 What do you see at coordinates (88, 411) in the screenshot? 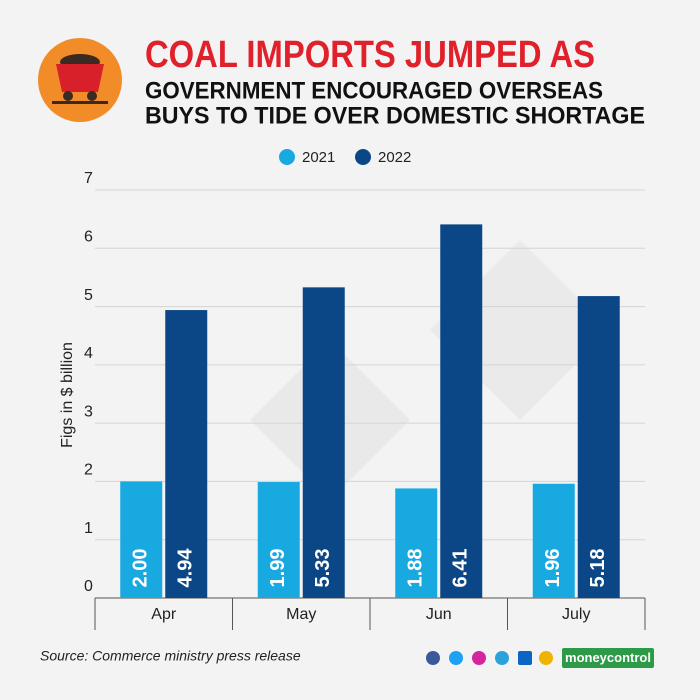
I see `y-tick-label: 3` at bounding box center [88, 411].